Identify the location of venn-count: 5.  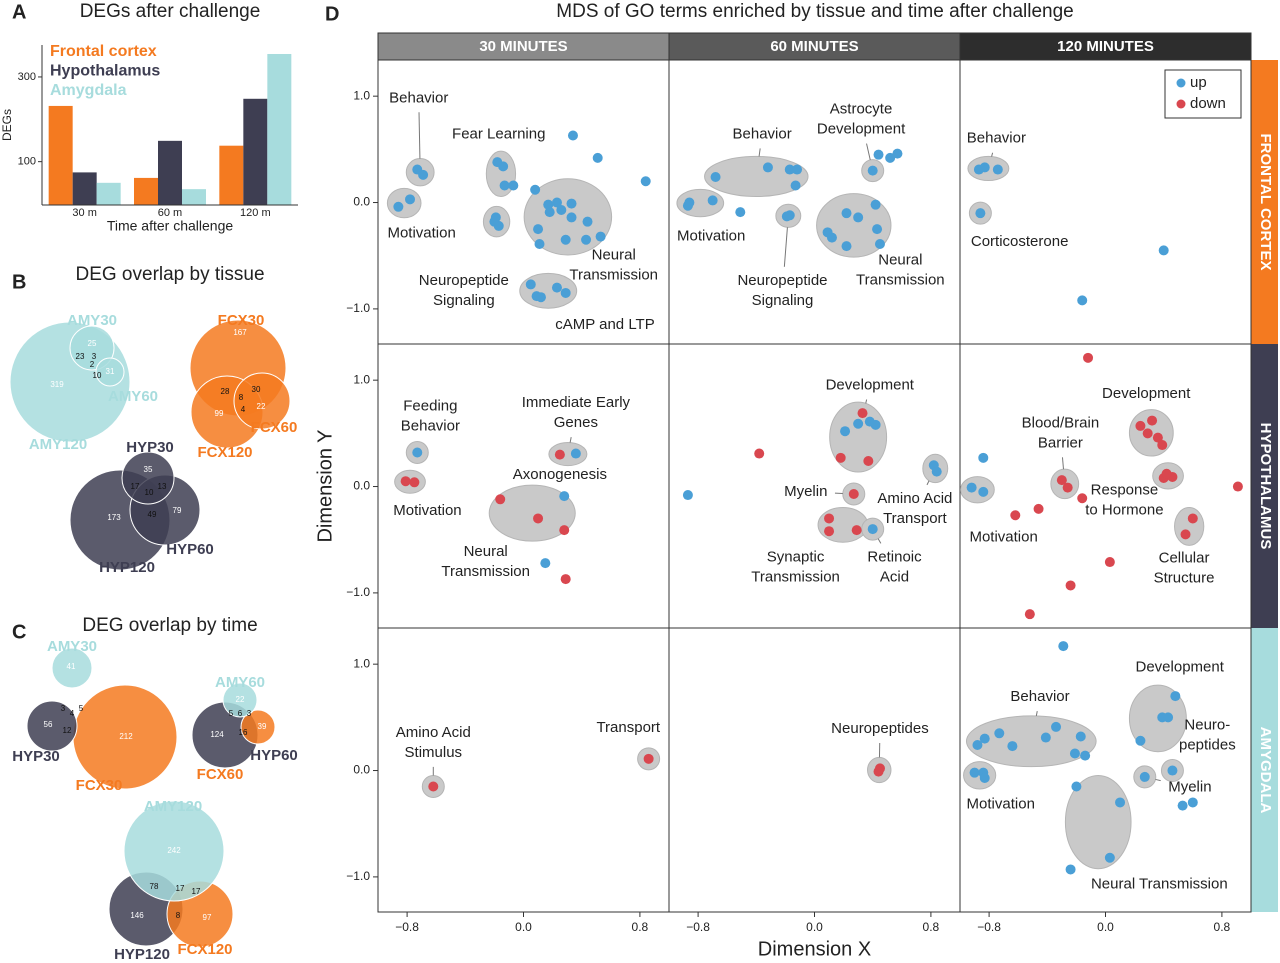
(231, 713).